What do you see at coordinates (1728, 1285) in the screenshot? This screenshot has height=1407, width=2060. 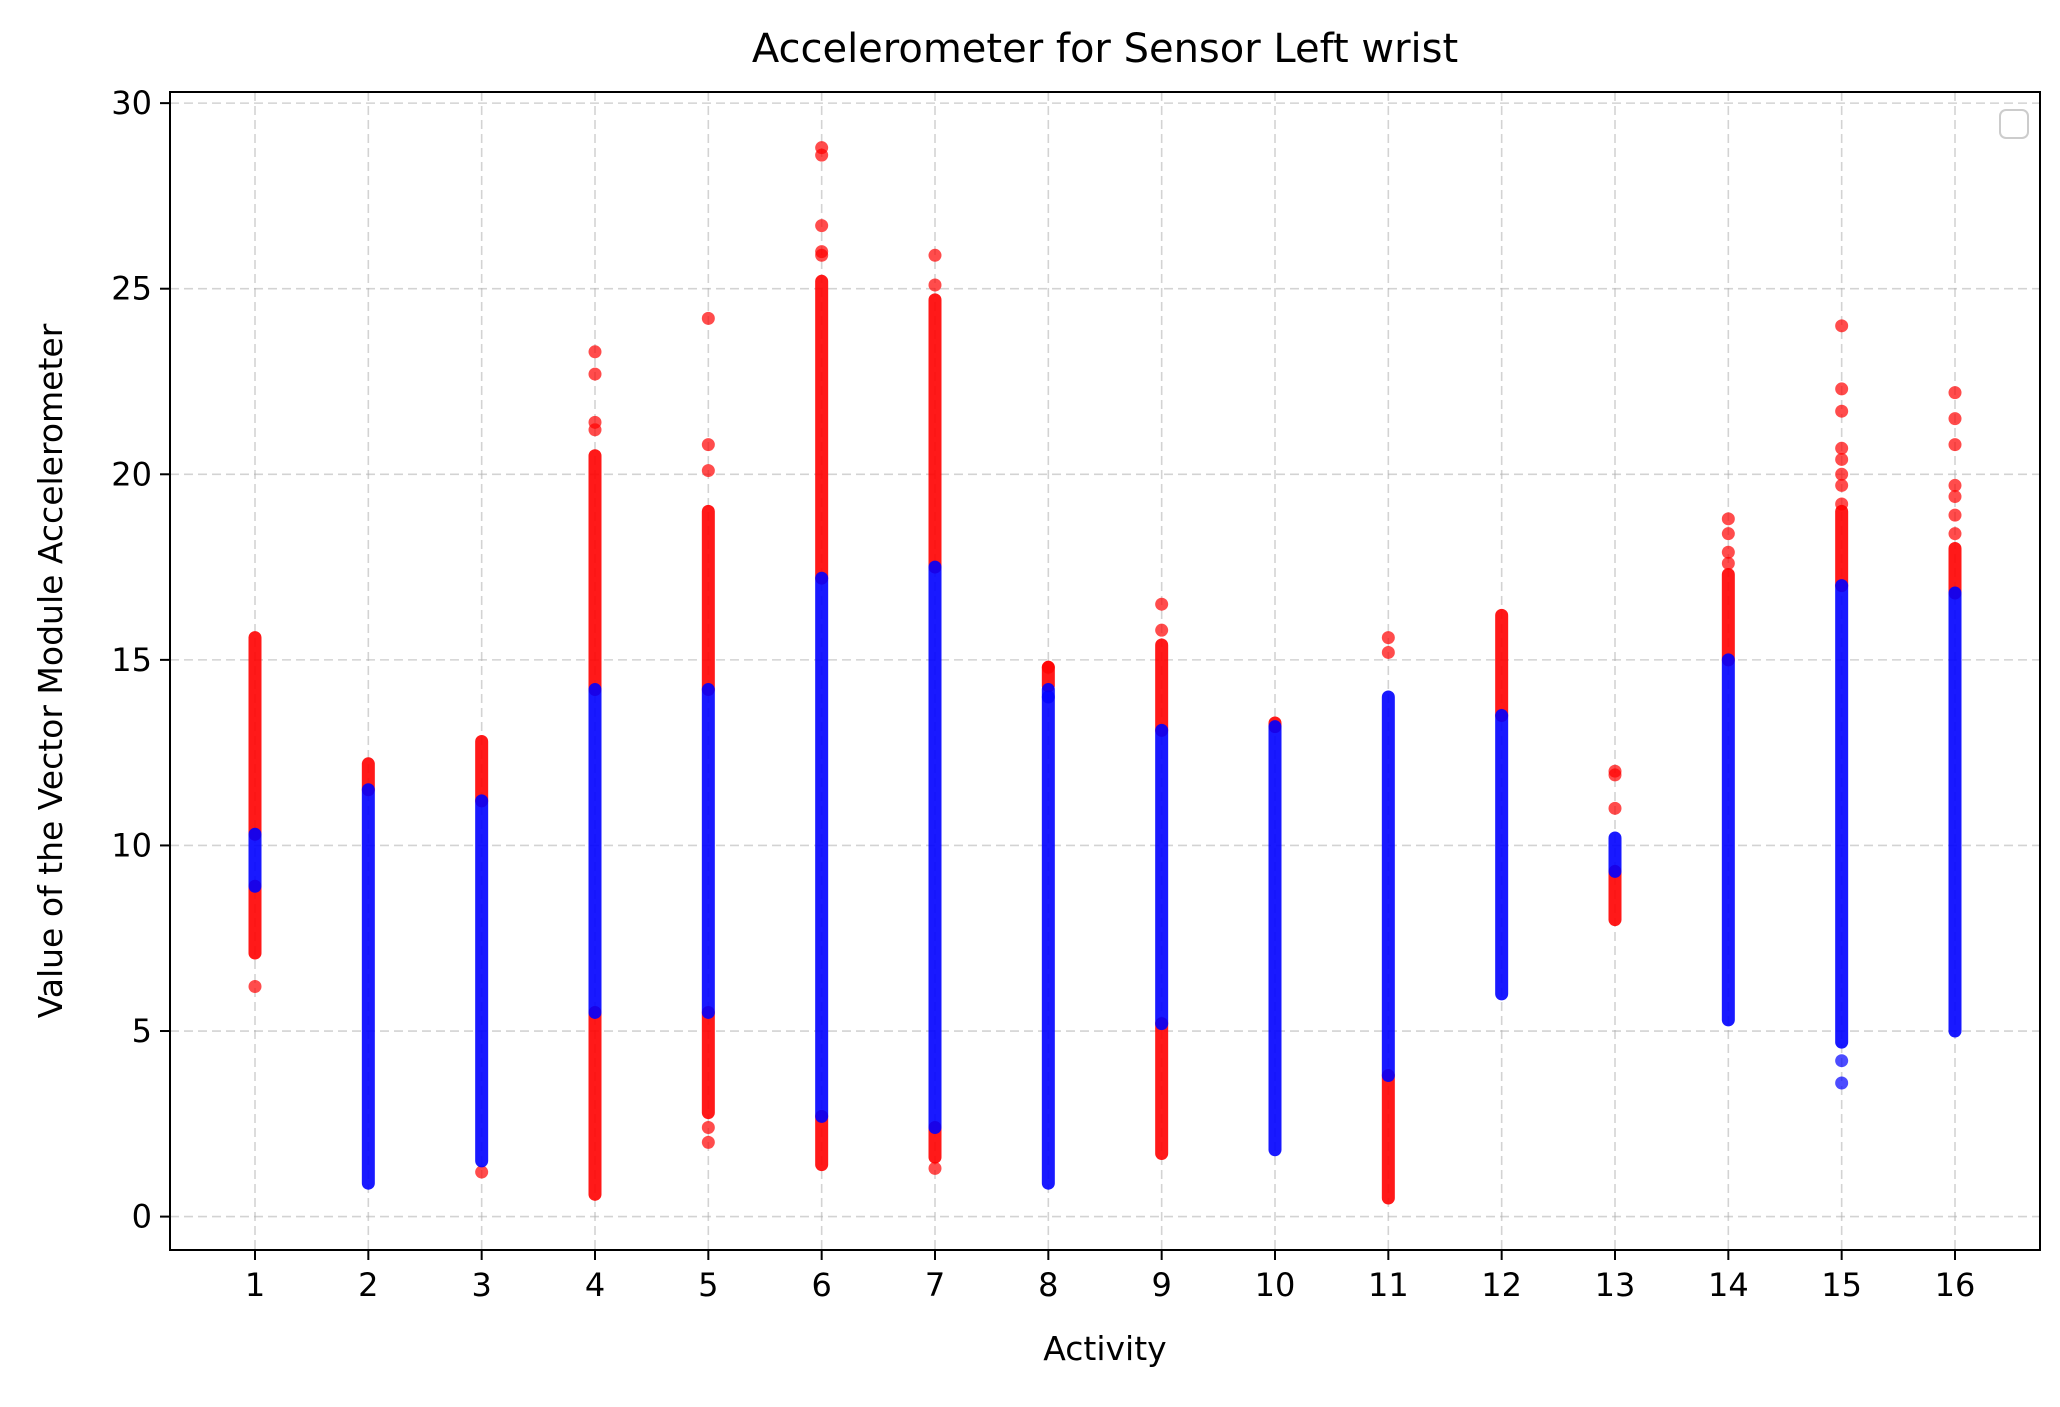 I see `x-tick-label: 14` at bounding box center [1728, 1285].